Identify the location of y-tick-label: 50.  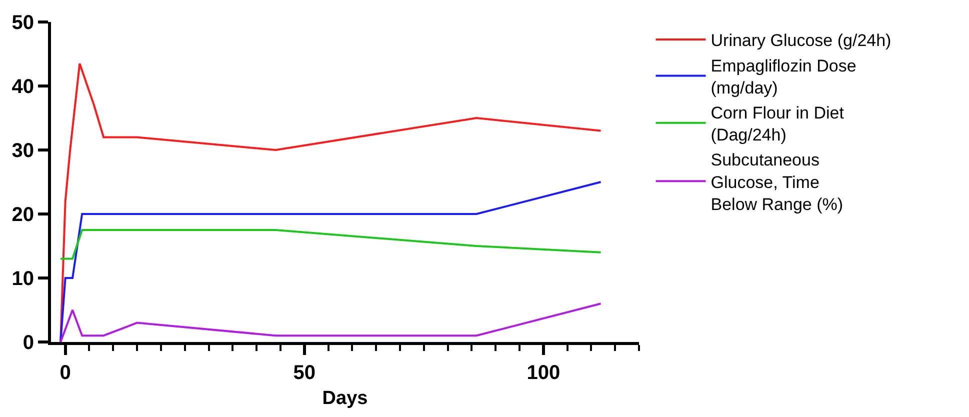
(23, 23).